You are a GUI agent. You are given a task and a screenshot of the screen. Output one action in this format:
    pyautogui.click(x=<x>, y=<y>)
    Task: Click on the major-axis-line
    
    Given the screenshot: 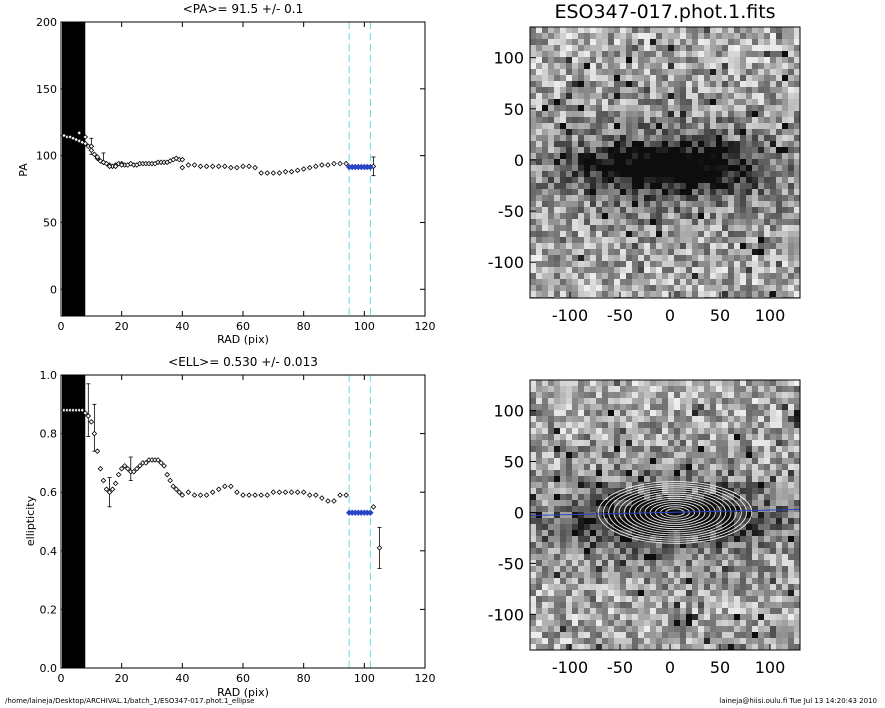 What is the action you would take?
    pyautogui.click(x=665, y=512)
    